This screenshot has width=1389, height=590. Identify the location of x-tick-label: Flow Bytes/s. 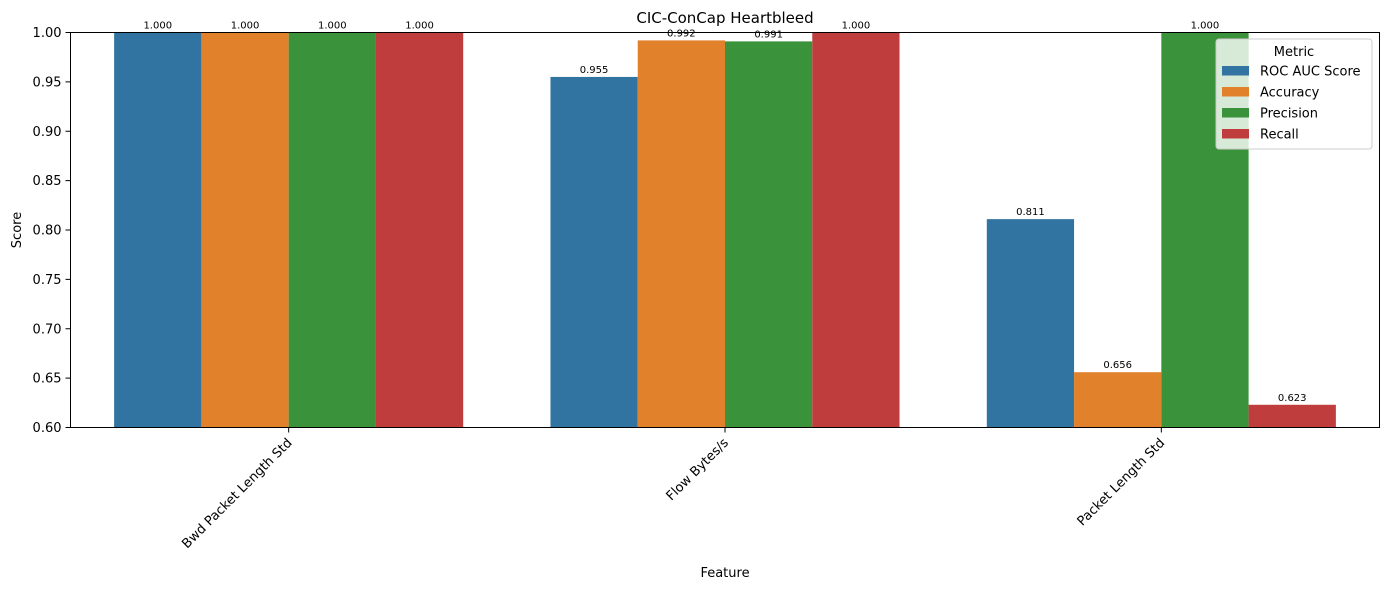
(698, 470).